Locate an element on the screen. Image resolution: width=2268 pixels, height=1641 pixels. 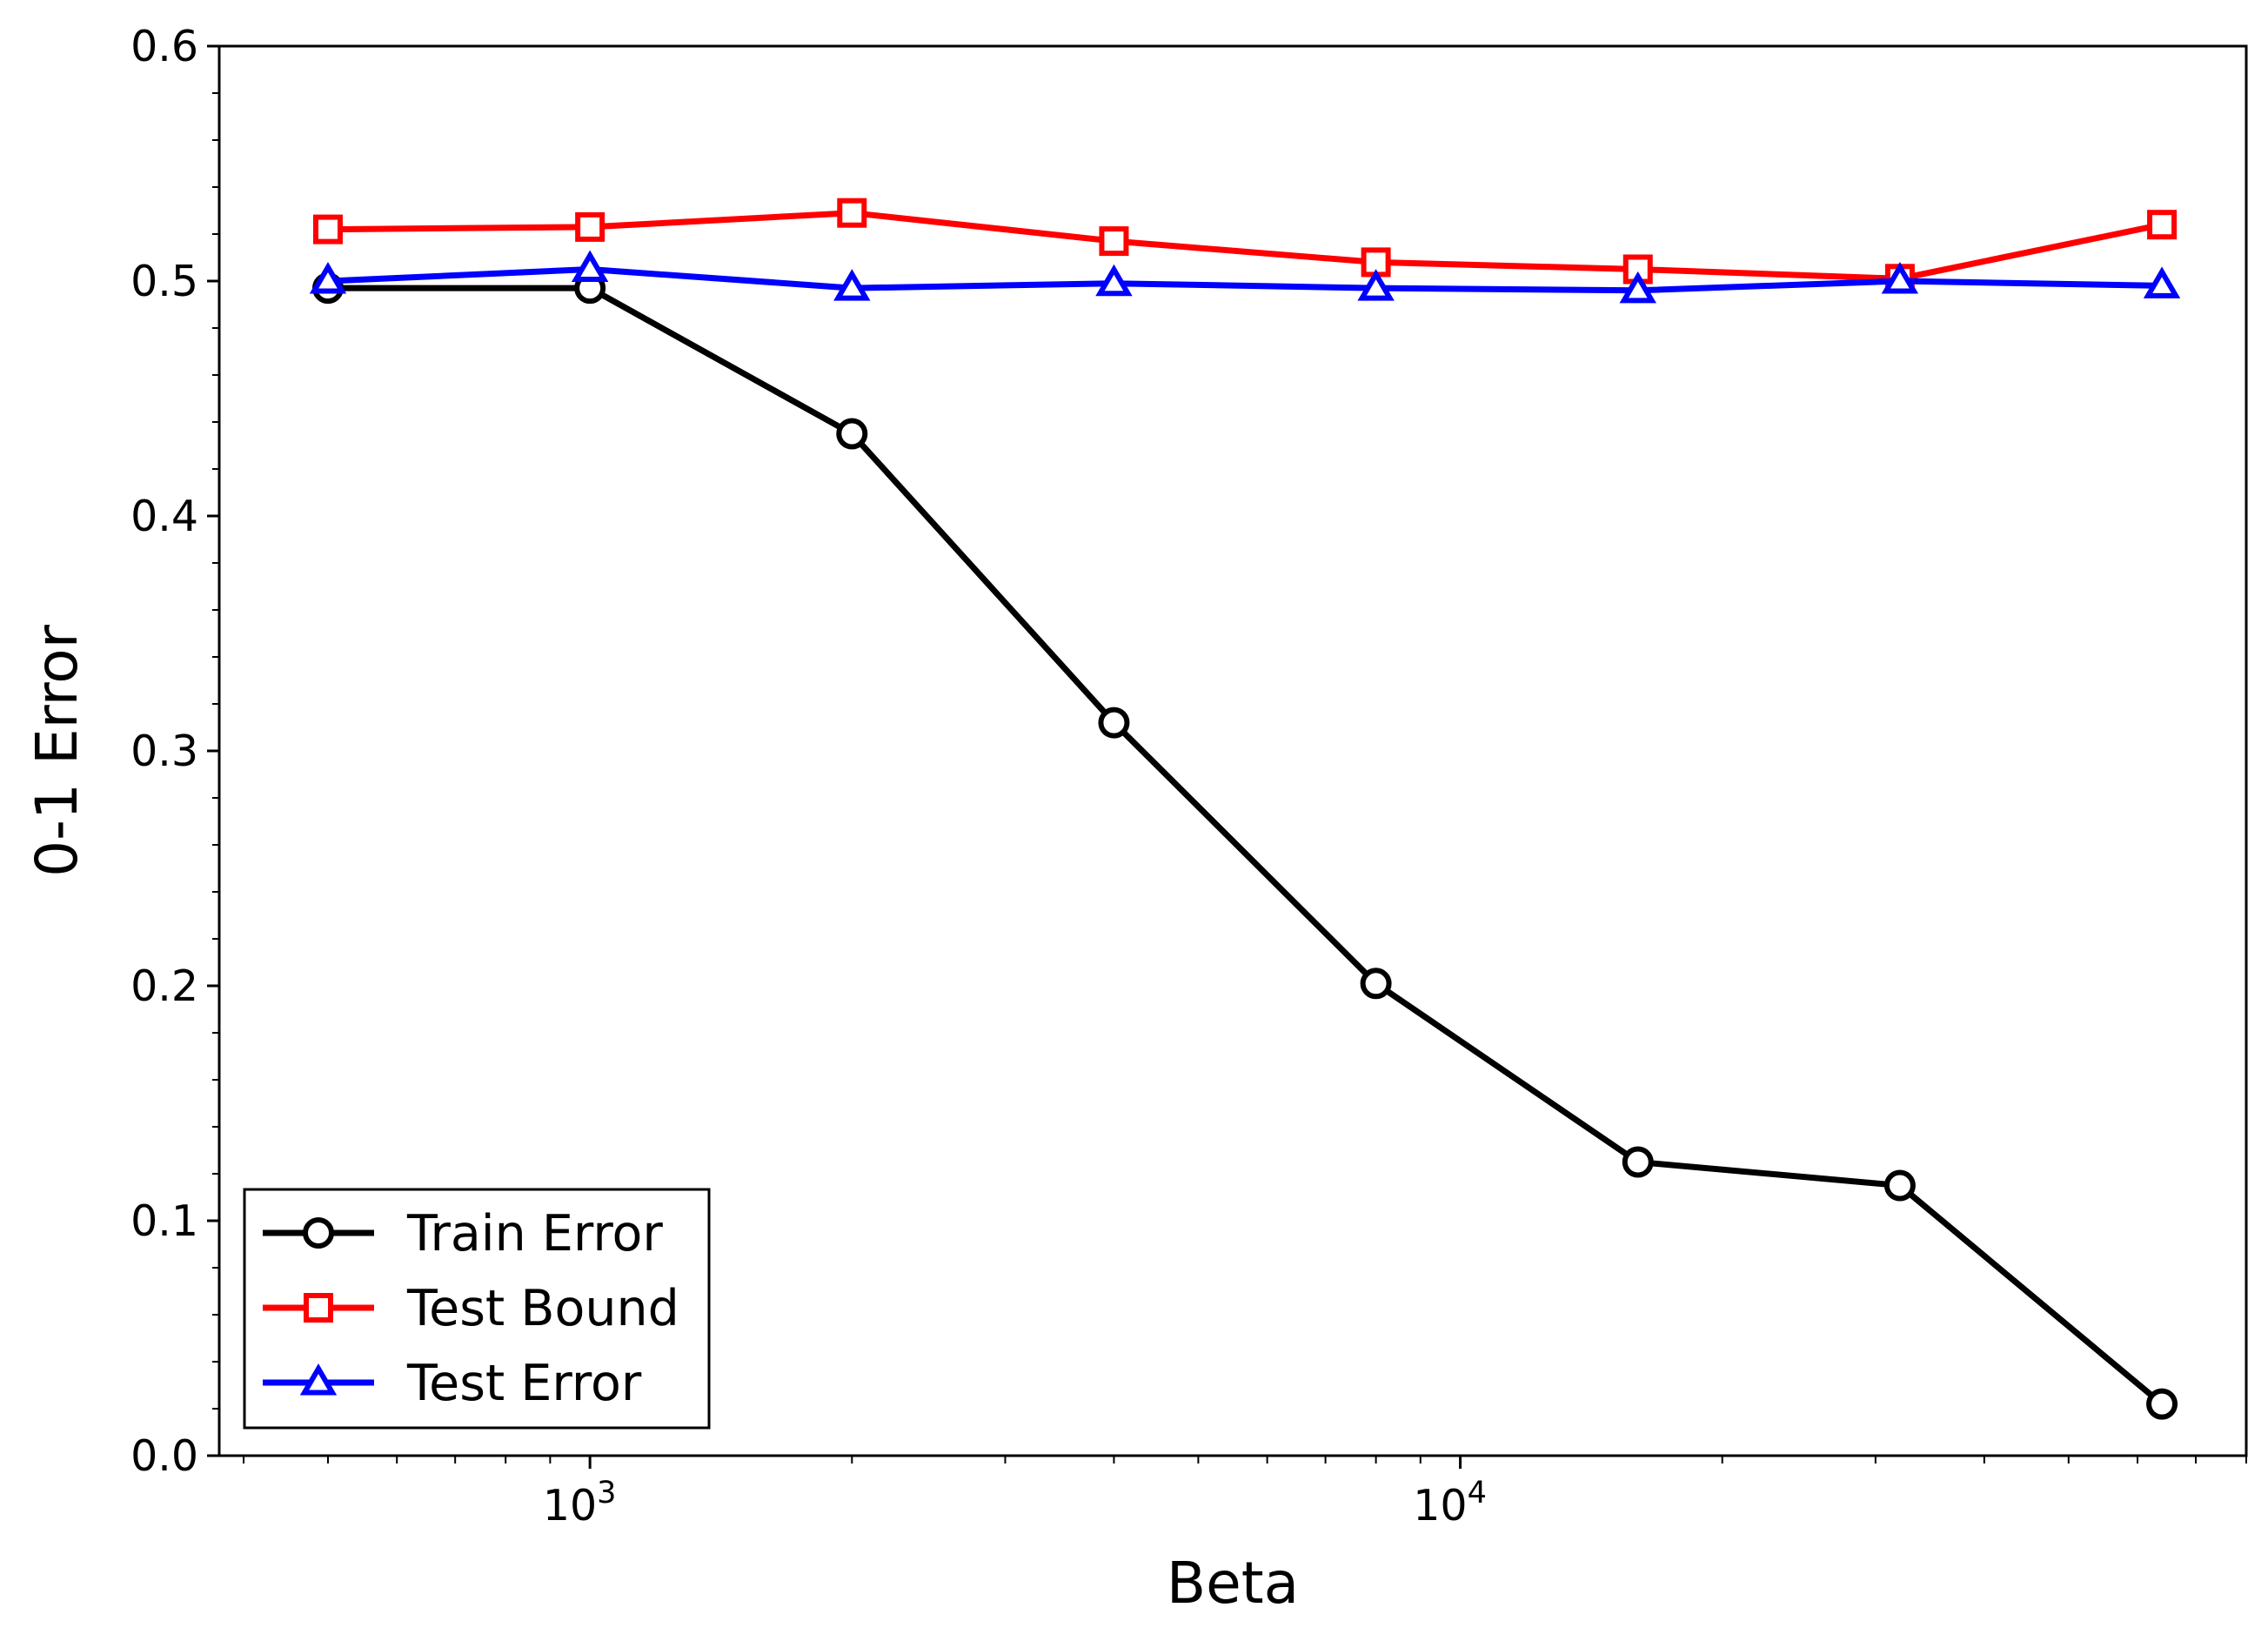
legend-marker-test-bound is located at coordinates (319, 1308).